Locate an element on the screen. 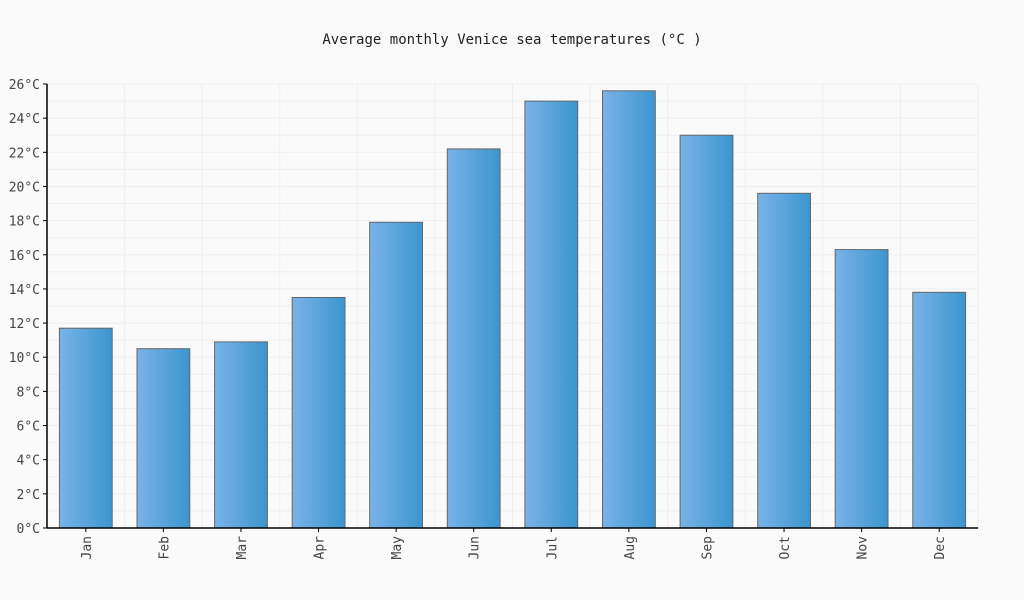 The image size is (1024, 600). bar-jan is located at coordinates (85, 428).